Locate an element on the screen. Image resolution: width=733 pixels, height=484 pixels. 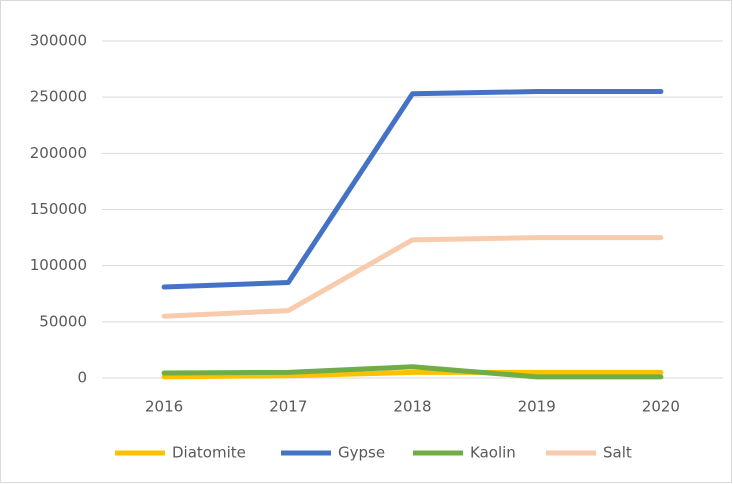
legend-label: Salt is located at coordinates (617, 453).